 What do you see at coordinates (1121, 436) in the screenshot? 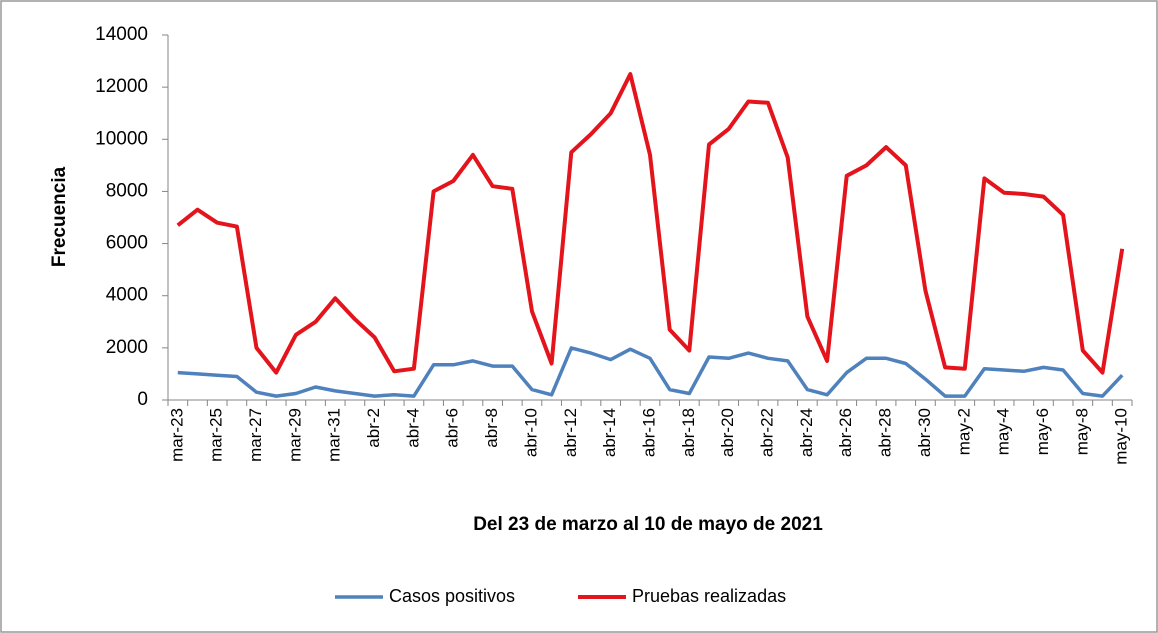
I see `x-tick-label: may-10` at bounding box center [1121, 436].